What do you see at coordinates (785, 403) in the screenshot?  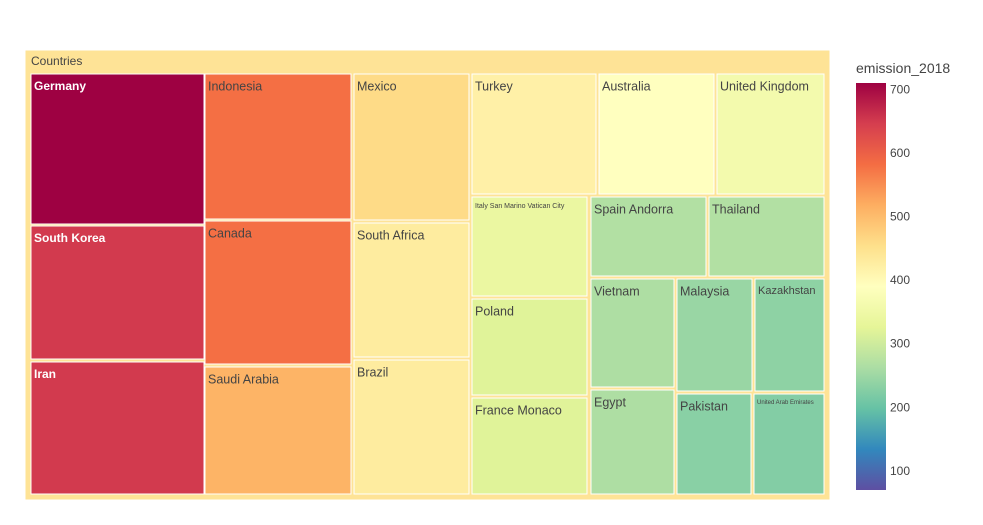 I see `tile-label-united-arab-emirates: United Arab Emirates` at bounding box center [785, 403].